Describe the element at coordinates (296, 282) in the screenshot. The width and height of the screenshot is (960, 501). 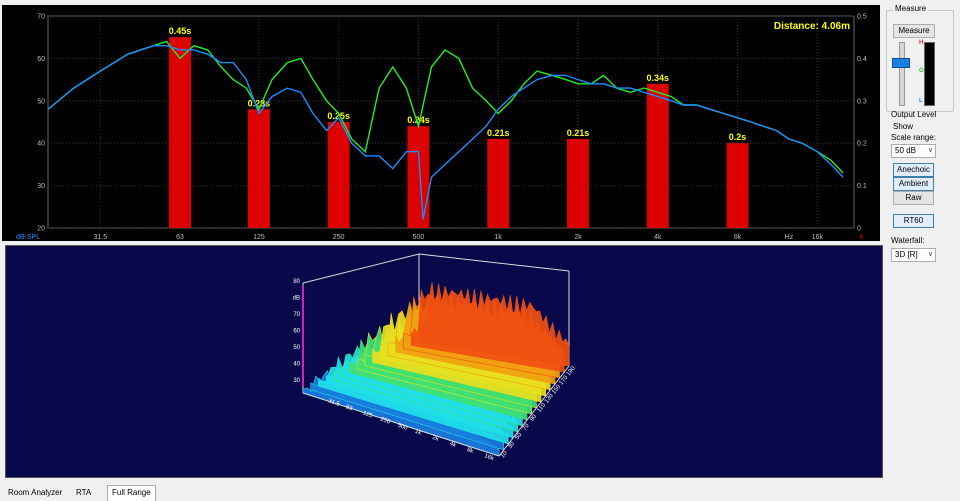
I see `waterfall-z-tick-label: 80` at that location.